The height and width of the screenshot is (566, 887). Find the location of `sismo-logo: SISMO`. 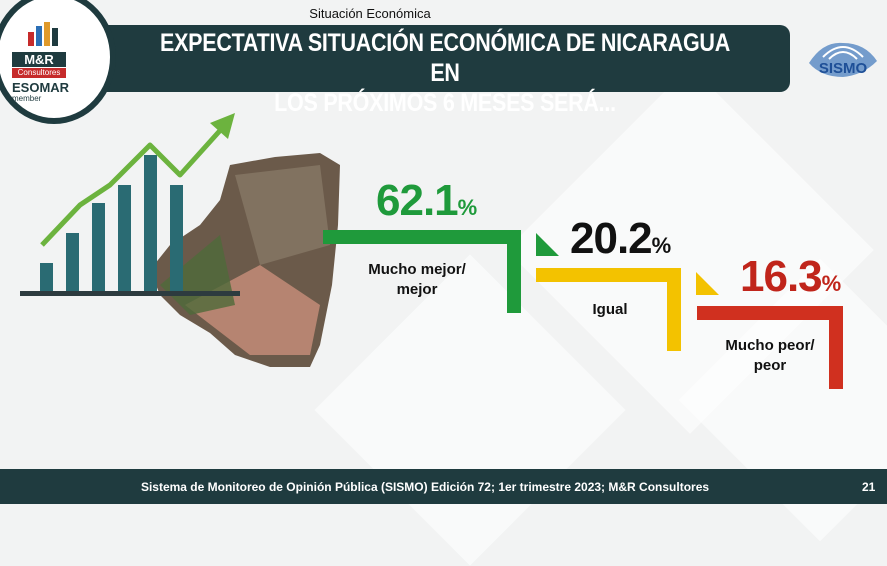

sismo-logo: SISMO is located at coordinates (843, 59).